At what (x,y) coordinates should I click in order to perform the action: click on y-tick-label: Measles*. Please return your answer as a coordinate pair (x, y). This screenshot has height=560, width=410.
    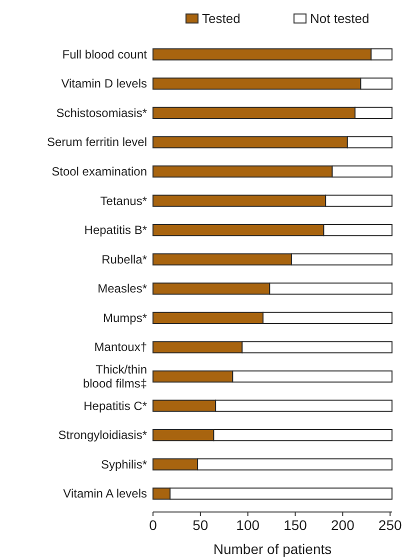
    Looking at the image, I should click on (123, 289).